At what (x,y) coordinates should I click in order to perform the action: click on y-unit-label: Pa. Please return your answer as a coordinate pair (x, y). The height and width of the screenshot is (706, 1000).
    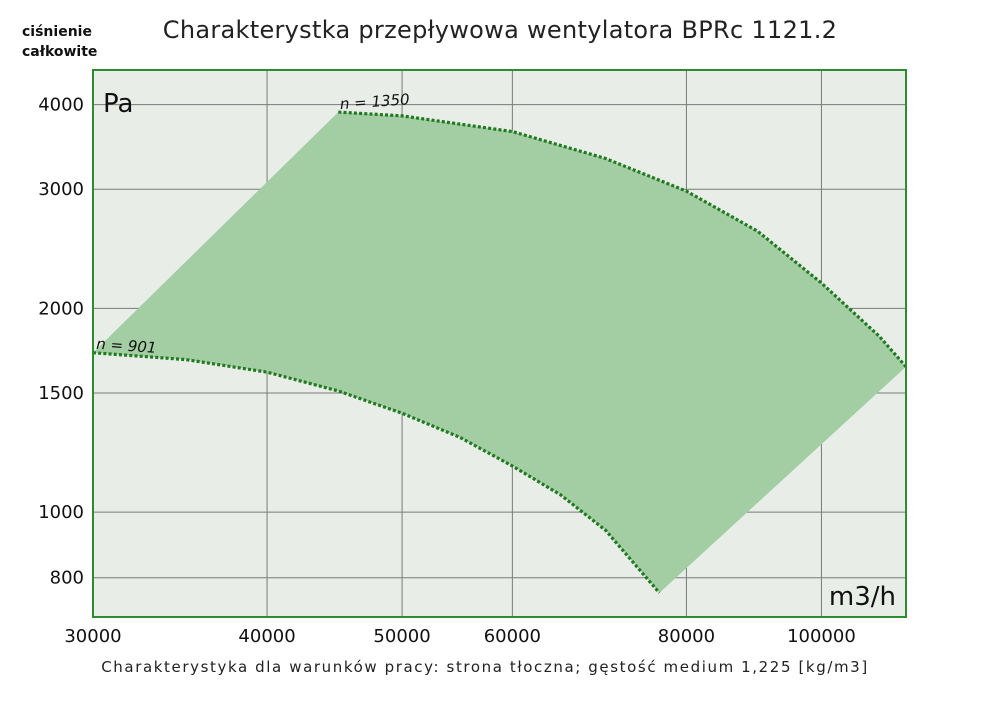
    Looking at the image, I should click on (118, 104).